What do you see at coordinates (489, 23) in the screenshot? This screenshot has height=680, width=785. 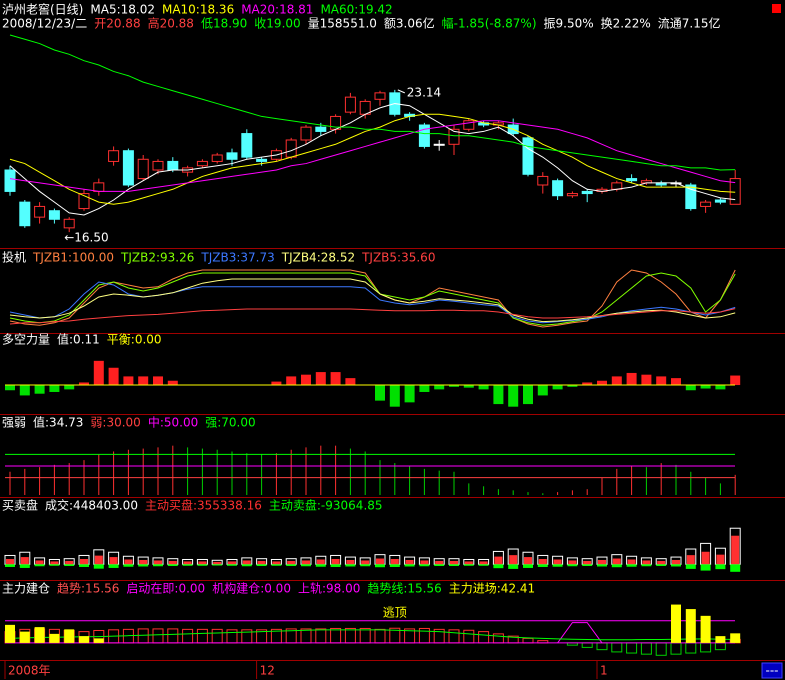 I see `quote-info: 幅-1.85(-8.87%)` at bounding box center [489, 23].